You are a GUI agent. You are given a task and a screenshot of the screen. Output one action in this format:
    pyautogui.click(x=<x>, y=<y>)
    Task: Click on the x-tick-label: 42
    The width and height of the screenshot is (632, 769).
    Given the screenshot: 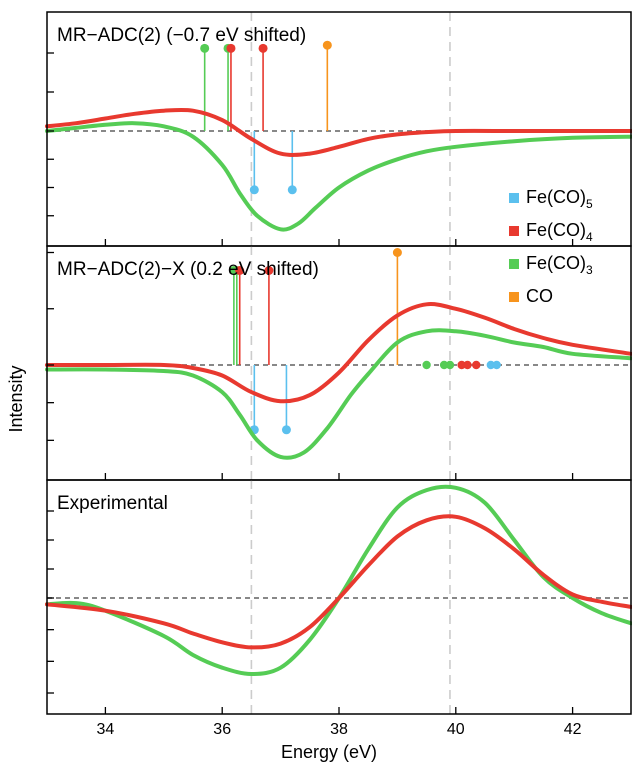 What is the action you would take?
    pyautogui.click(x=573, y=729)
    